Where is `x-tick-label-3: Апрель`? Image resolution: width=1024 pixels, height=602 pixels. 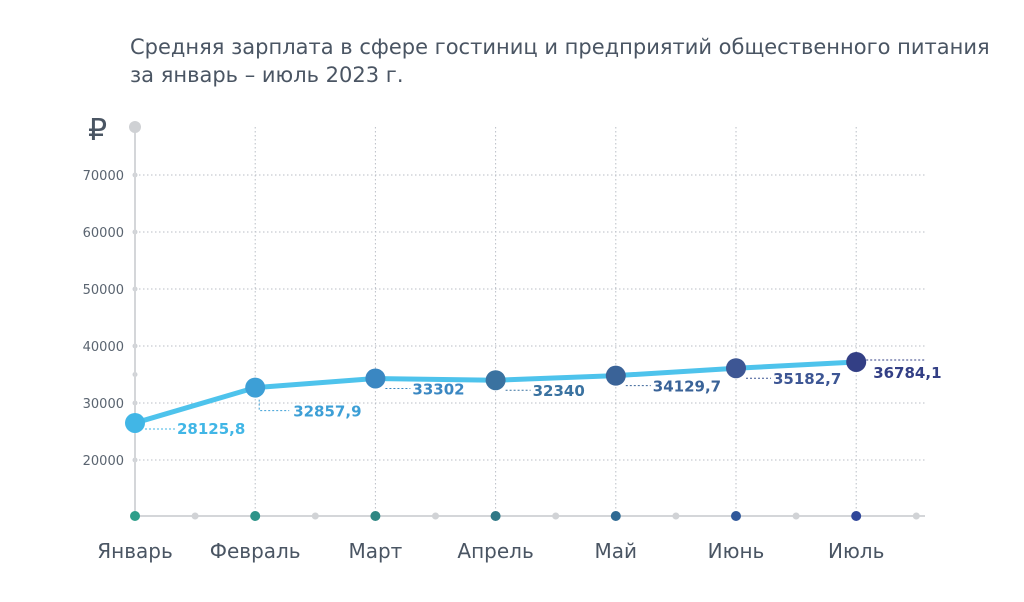 x-tick-label-3: Апрель is located at coordinates (495, 551).